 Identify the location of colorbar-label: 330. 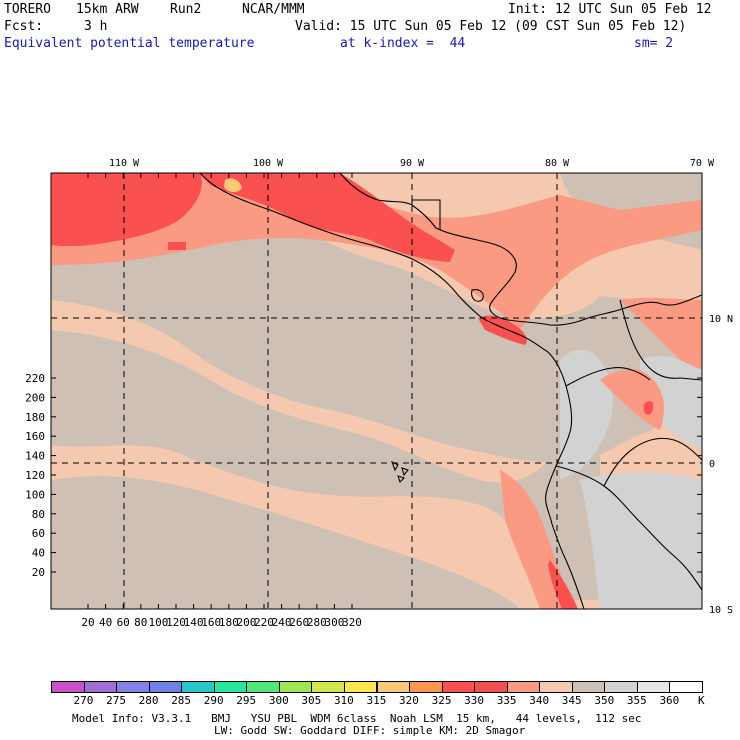
(474, 700).